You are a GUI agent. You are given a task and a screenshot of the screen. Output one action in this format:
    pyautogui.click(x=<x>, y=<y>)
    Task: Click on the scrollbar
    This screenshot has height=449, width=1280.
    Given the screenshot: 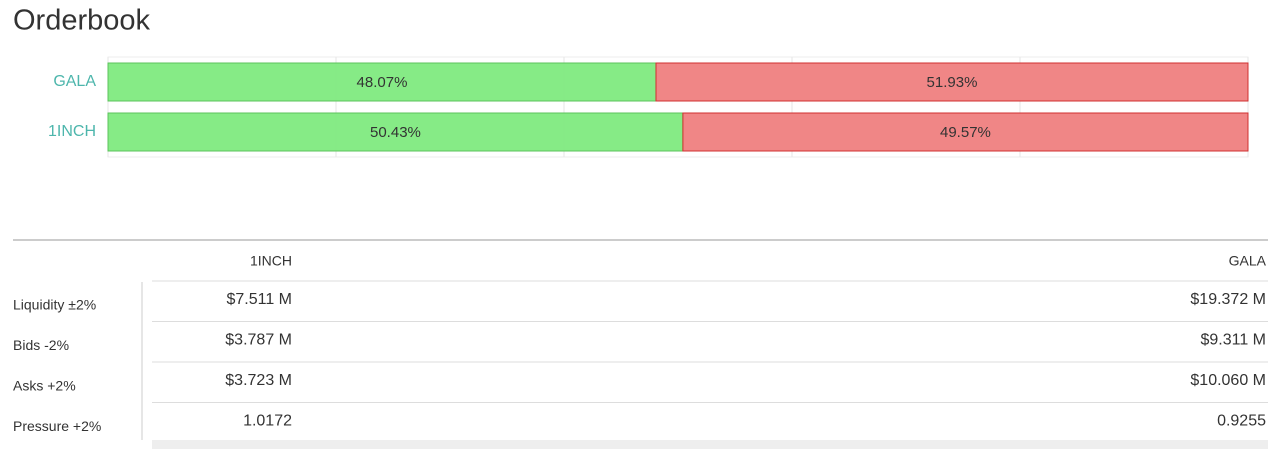 What is the action you would take?
    pyautogui.click(x=710, y=444)
    